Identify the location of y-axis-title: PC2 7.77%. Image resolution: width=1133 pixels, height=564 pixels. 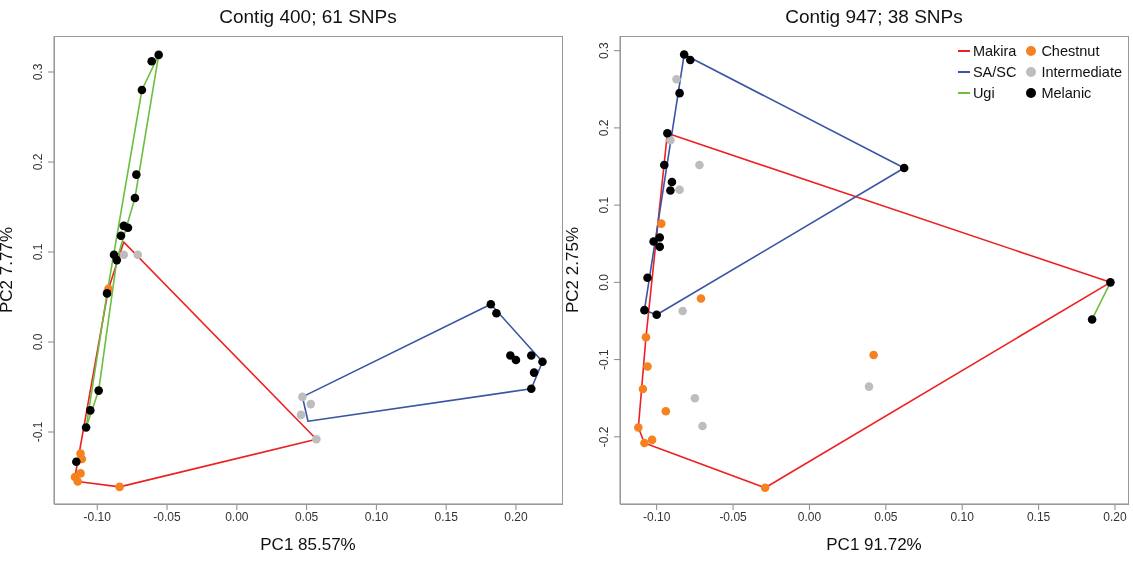
(8, 270).